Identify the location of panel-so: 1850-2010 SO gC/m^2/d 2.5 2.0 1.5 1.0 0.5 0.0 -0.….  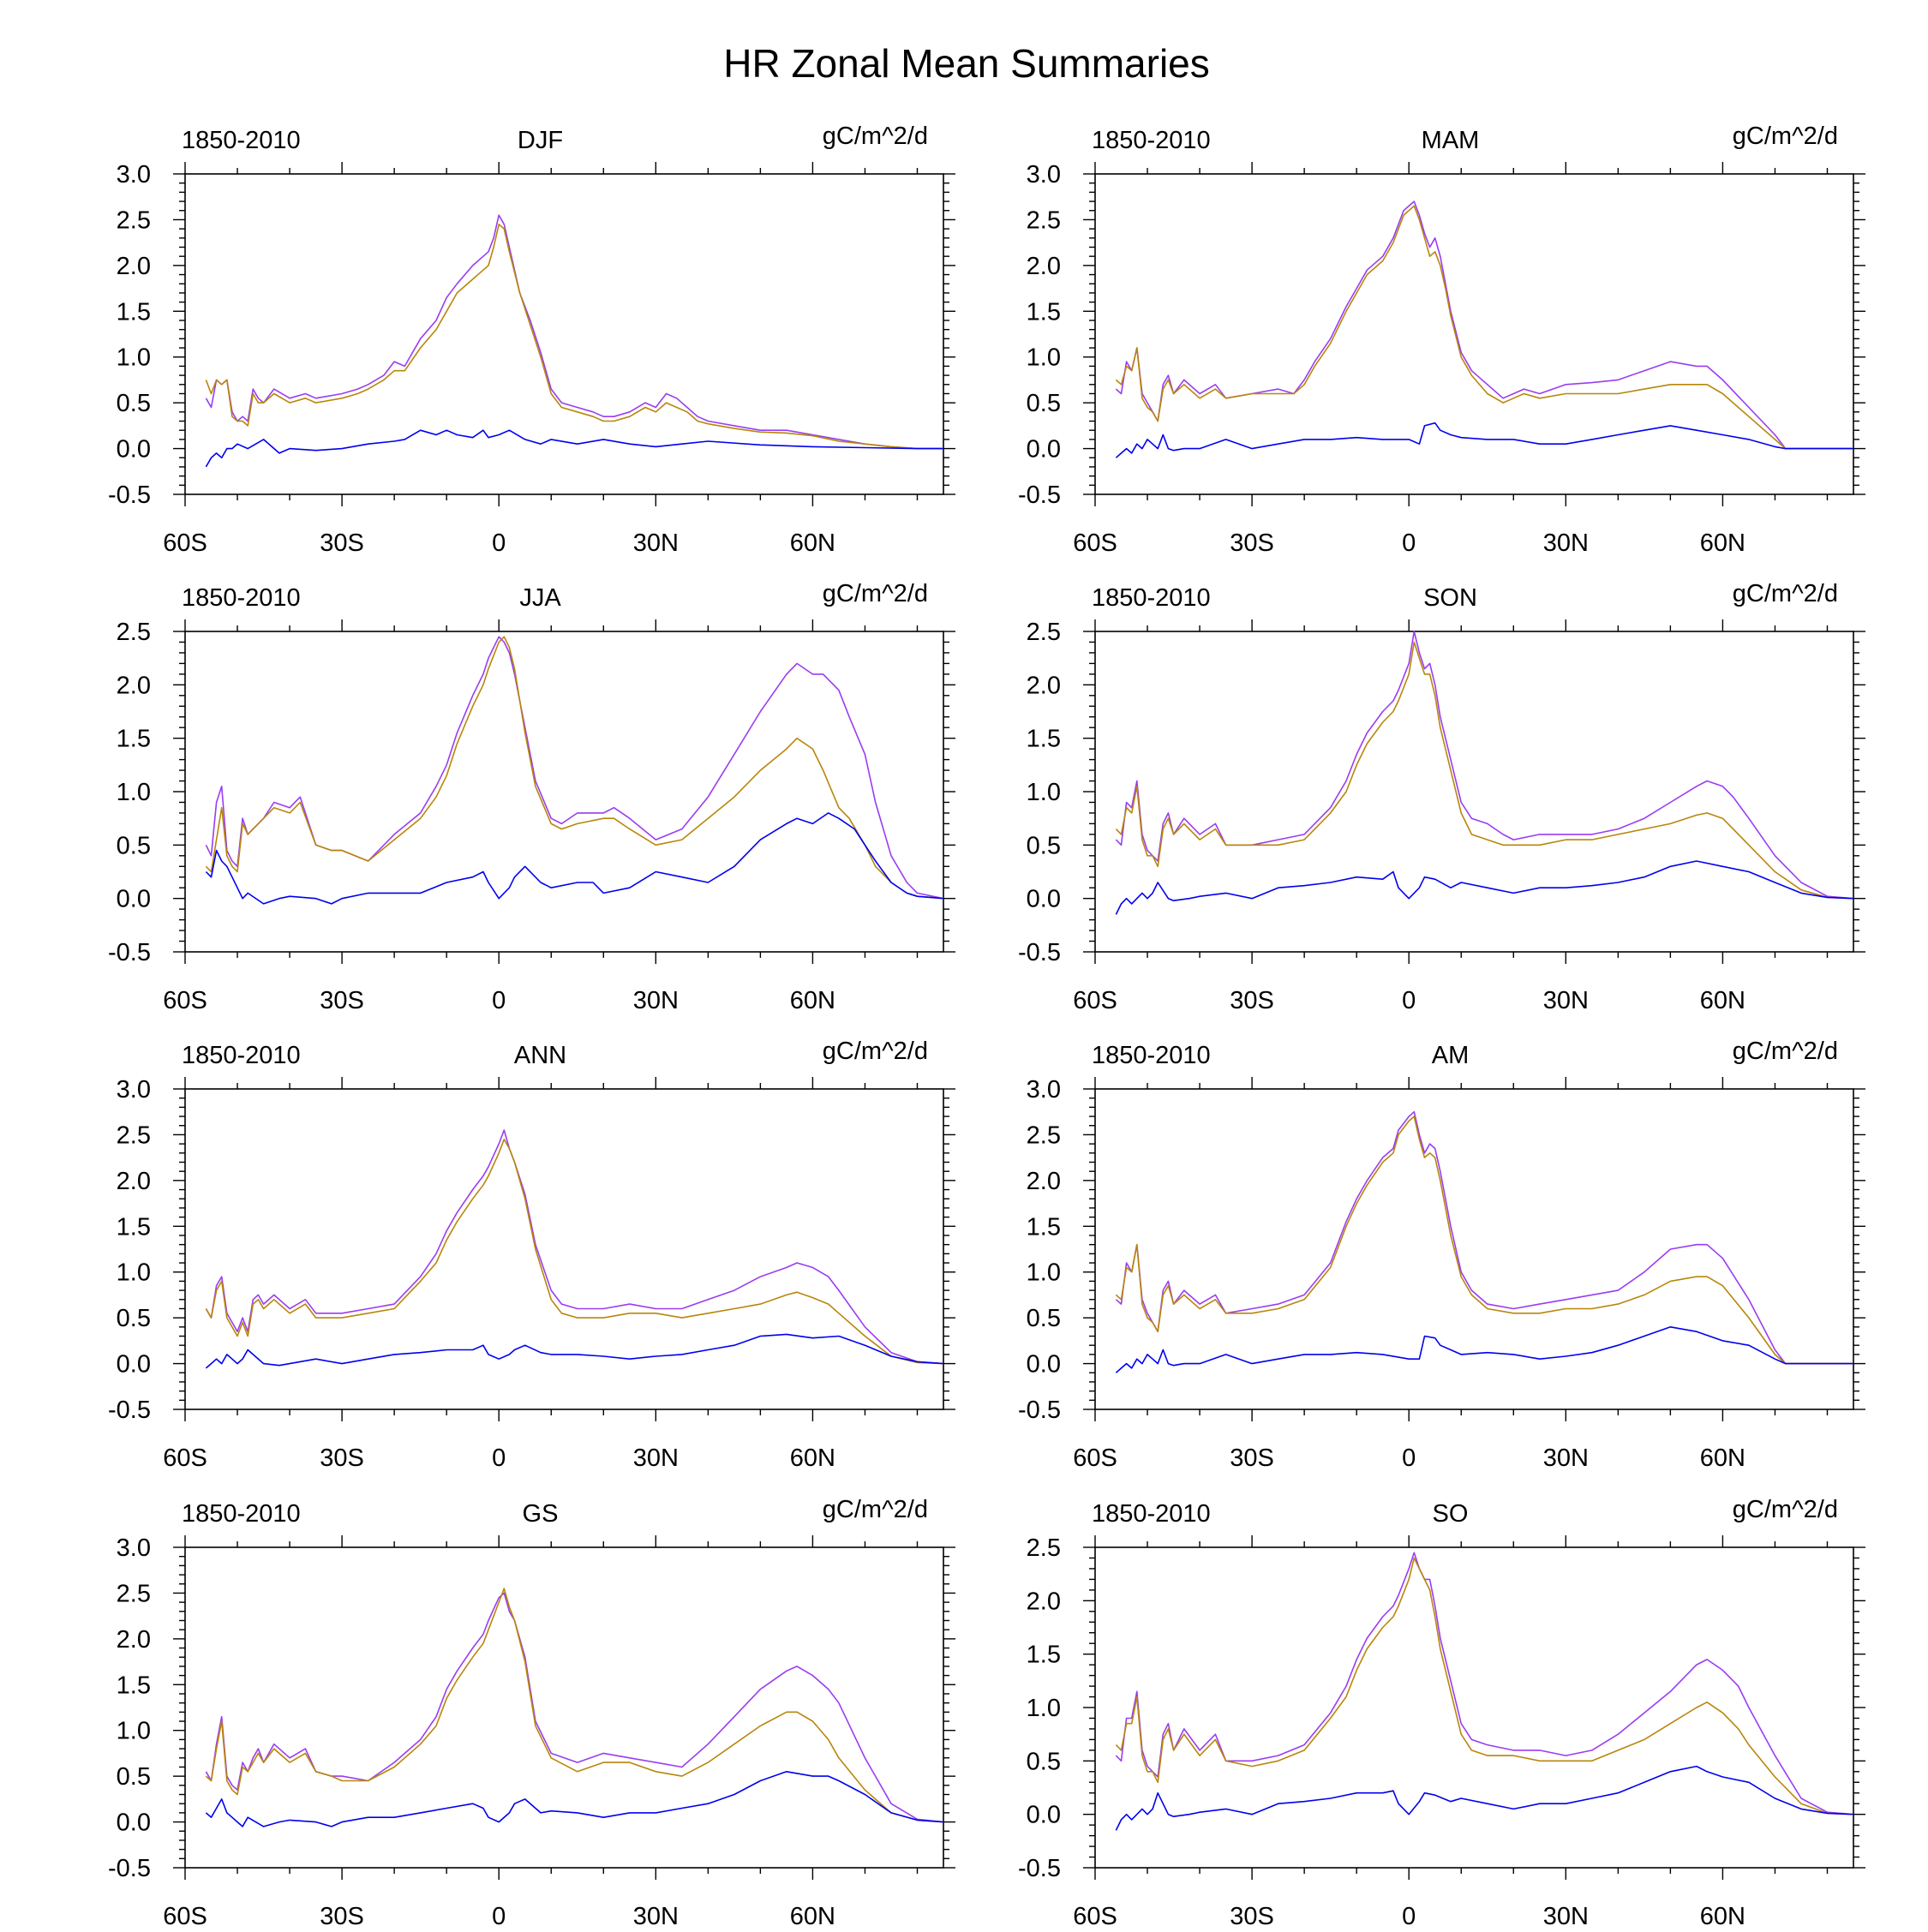
(1442, 1713).